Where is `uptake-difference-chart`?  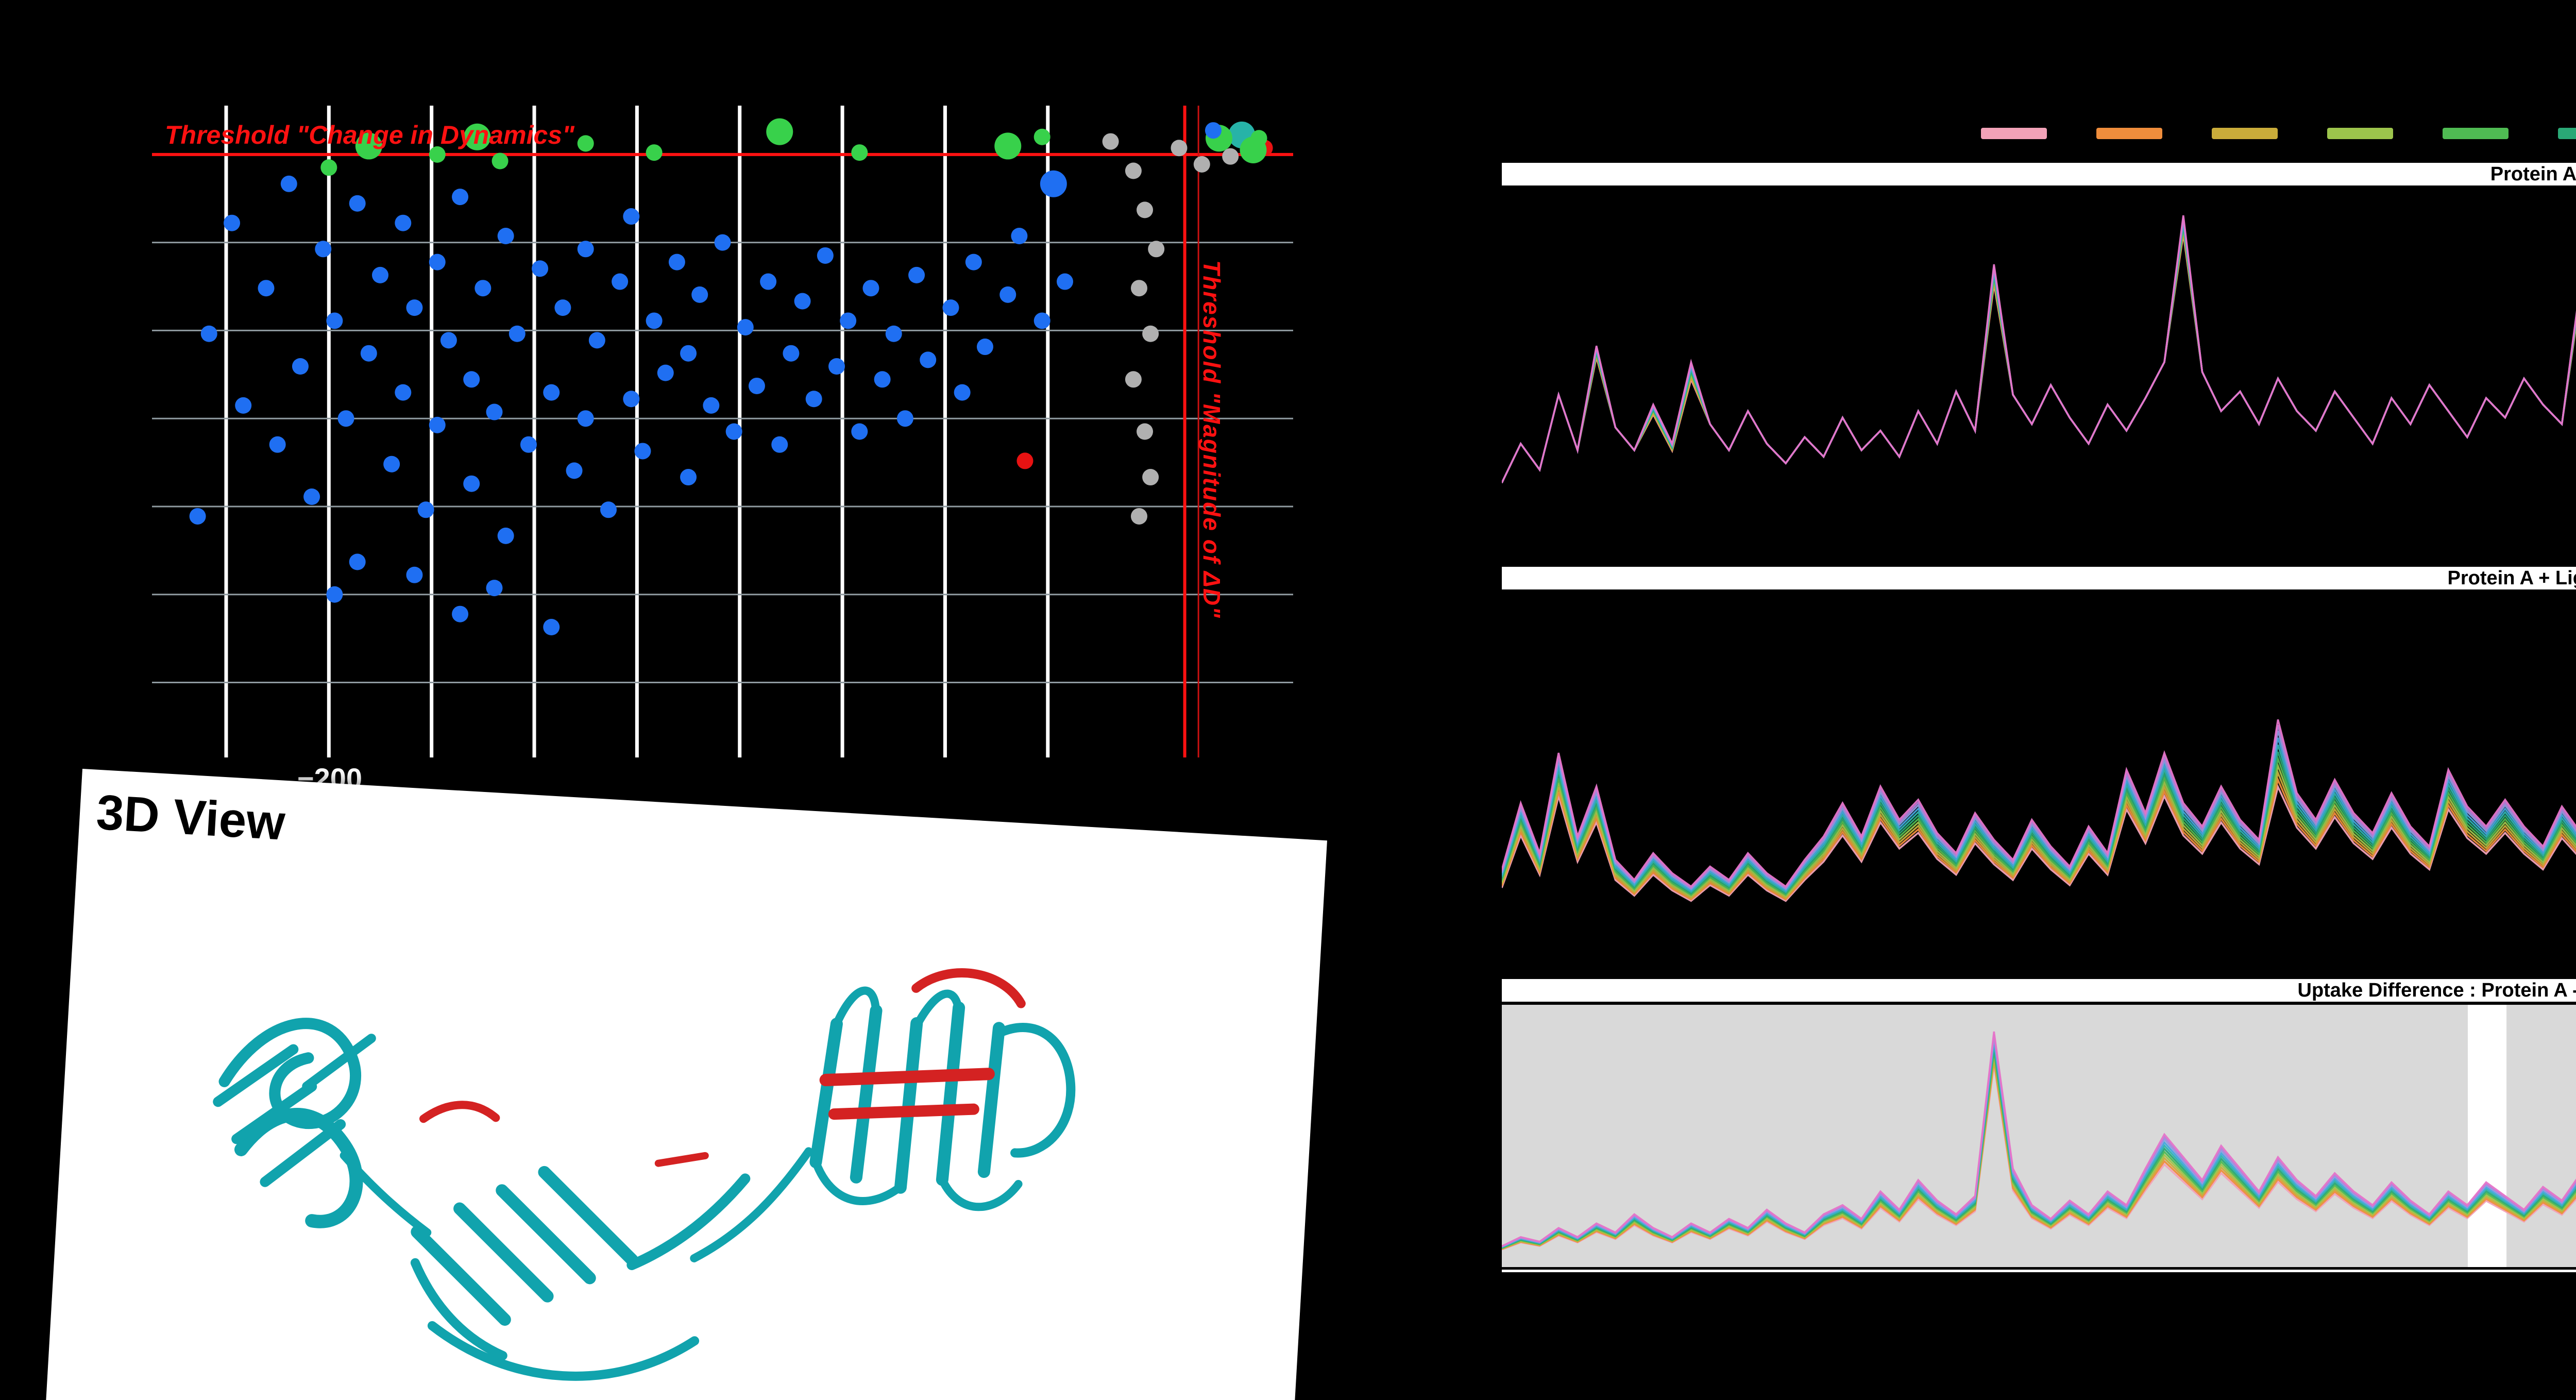
uptake-difference-chart is located at coordinates (2039, 1137).